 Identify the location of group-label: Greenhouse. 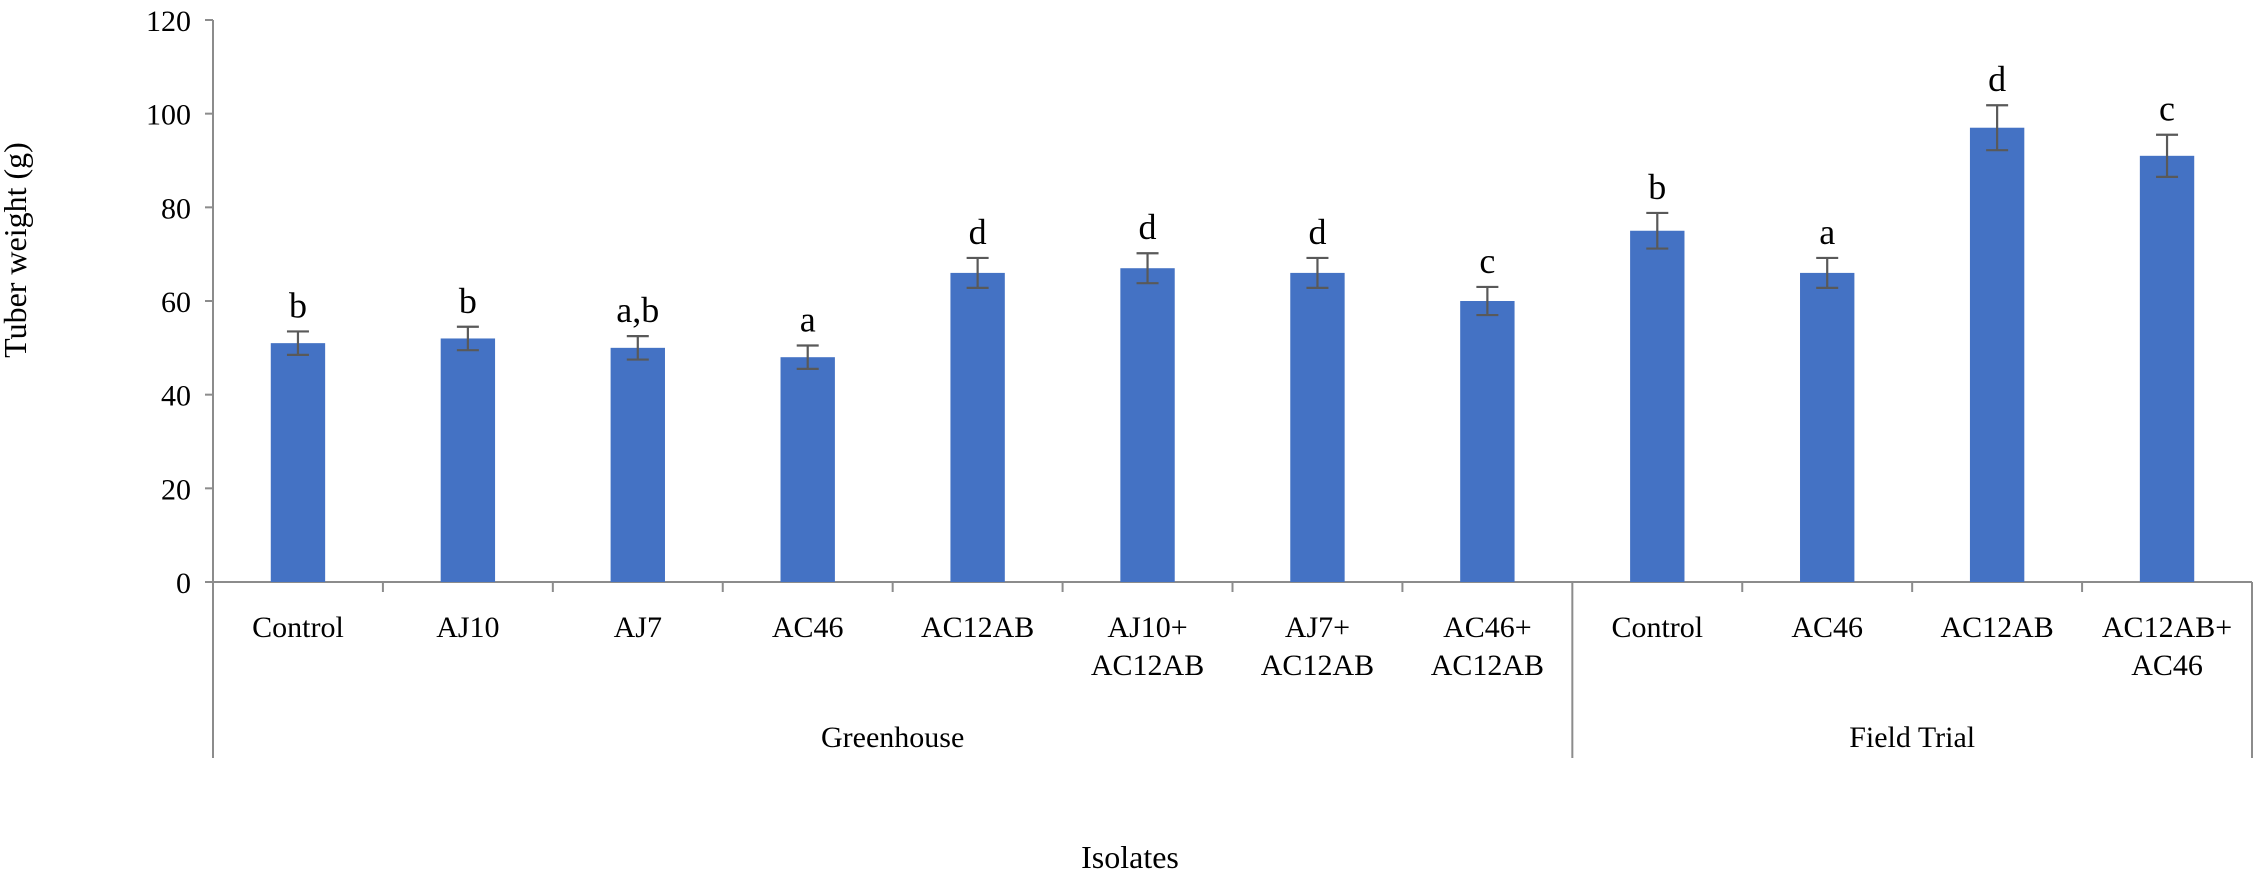
(892, 737).